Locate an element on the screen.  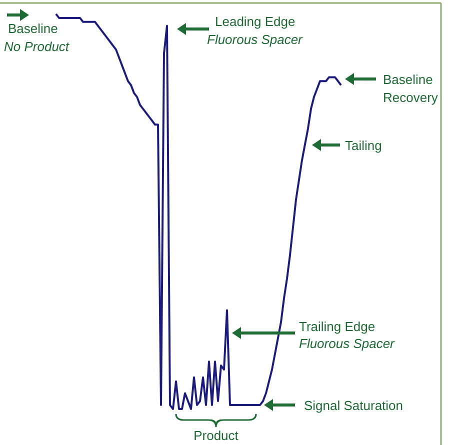
annotation: Trailing Edge is located at coordinates (337, 326).